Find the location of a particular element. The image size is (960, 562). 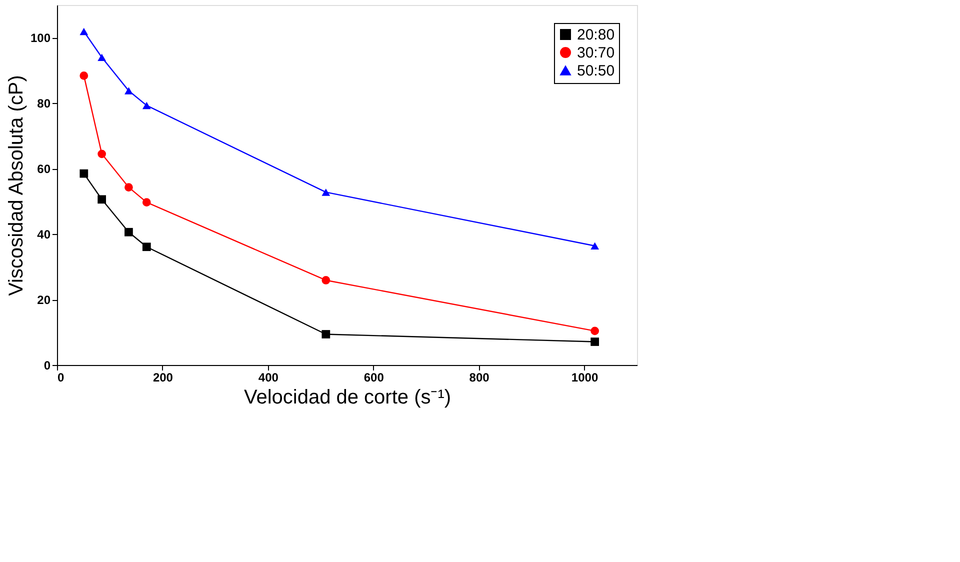

legend-label: 50:50 is located at coordinates (596, 71).